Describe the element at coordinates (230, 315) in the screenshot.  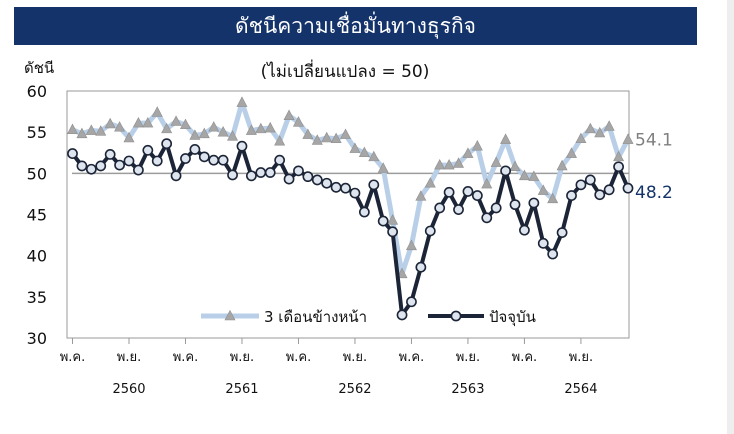
I see `legend-marker-triangle` at that location.